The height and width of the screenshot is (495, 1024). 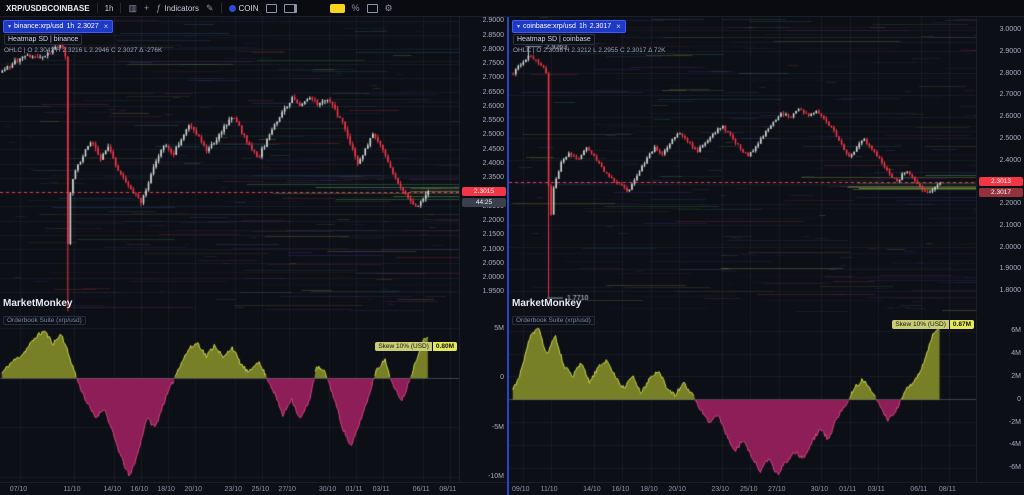 What do you see at coordinates (483, 398) in the screenshot?
I see `oscillator-axis: 5M 0 -5M -10M` at bounding box center [483, 398].